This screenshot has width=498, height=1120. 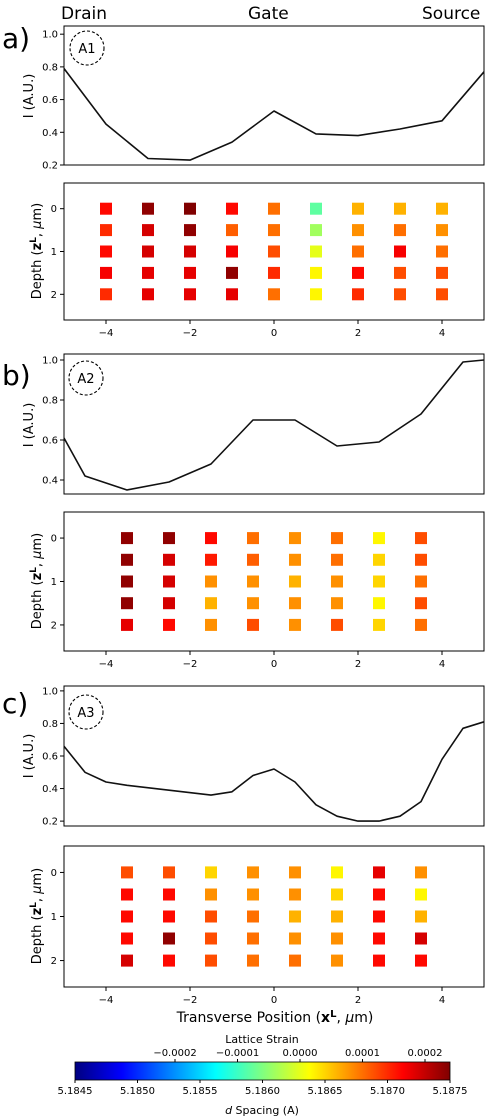 What do you see at coordinates (50, 757) in the screenshot?
I see `y-tick-label: 0.6` at bounding box center [50, 757].